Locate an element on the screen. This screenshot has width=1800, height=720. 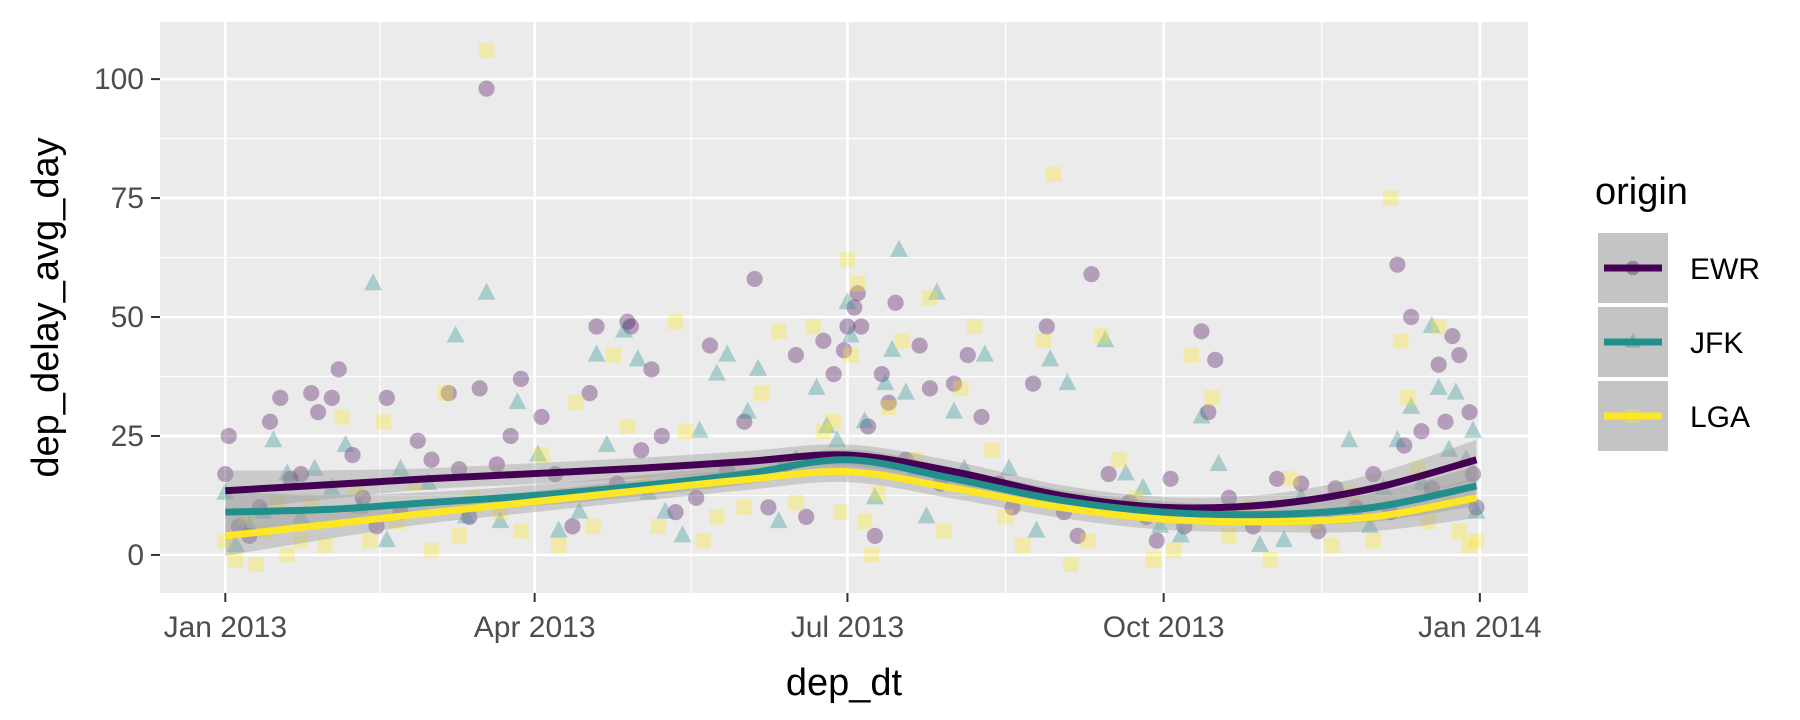
x-tick-label: Jul 2013 is located at coordinates (847, 627).